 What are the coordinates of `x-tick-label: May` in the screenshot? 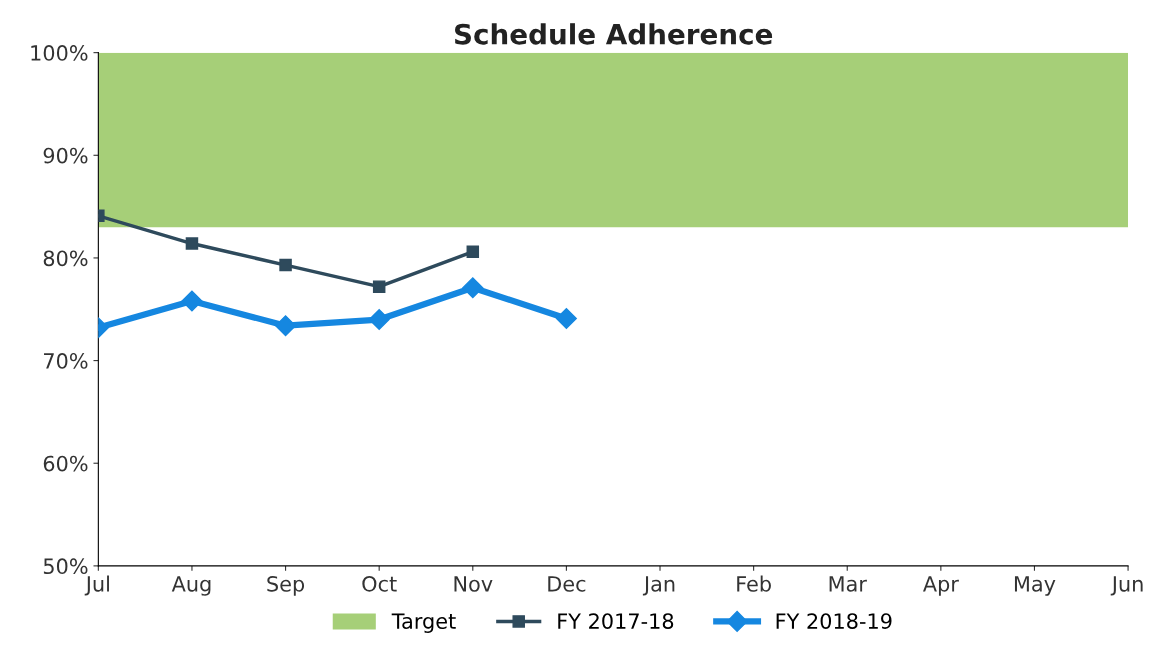 It's located at (1035, 586).